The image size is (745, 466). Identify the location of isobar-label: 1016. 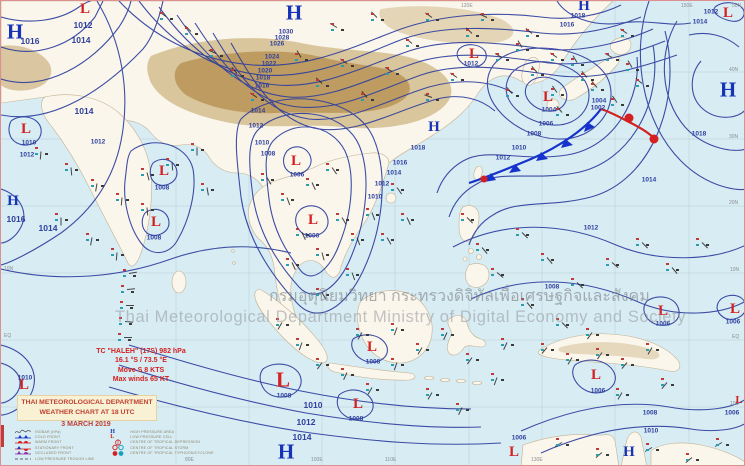
(262, 86).